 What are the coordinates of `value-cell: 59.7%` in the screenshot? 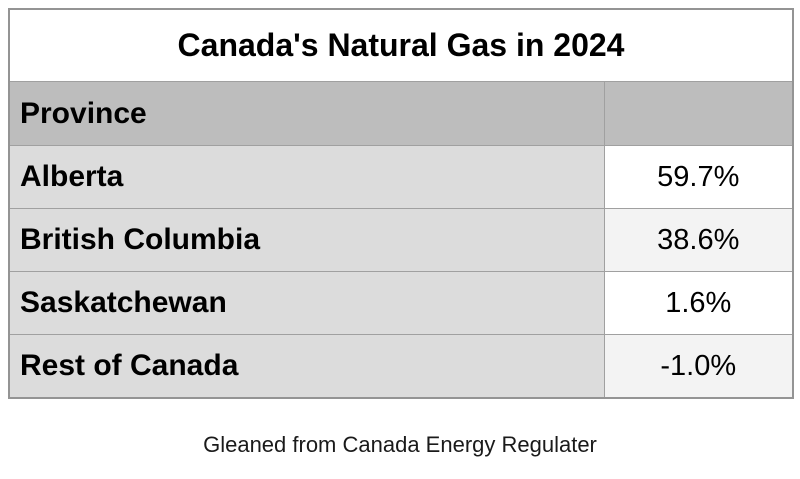 It's located at (698, 177).